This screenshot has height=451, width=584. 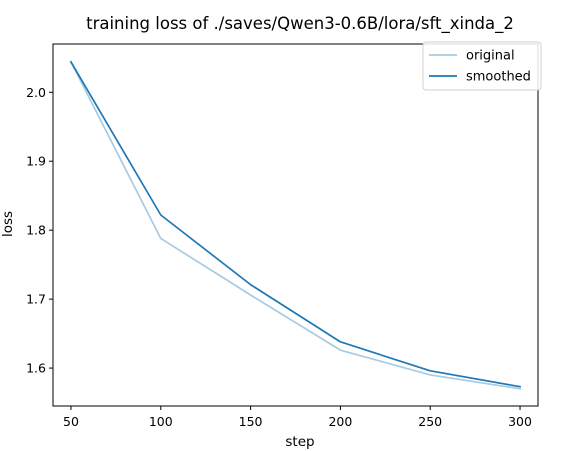 I want to click on x-tick-label: 250, so click(x=430, y=421).